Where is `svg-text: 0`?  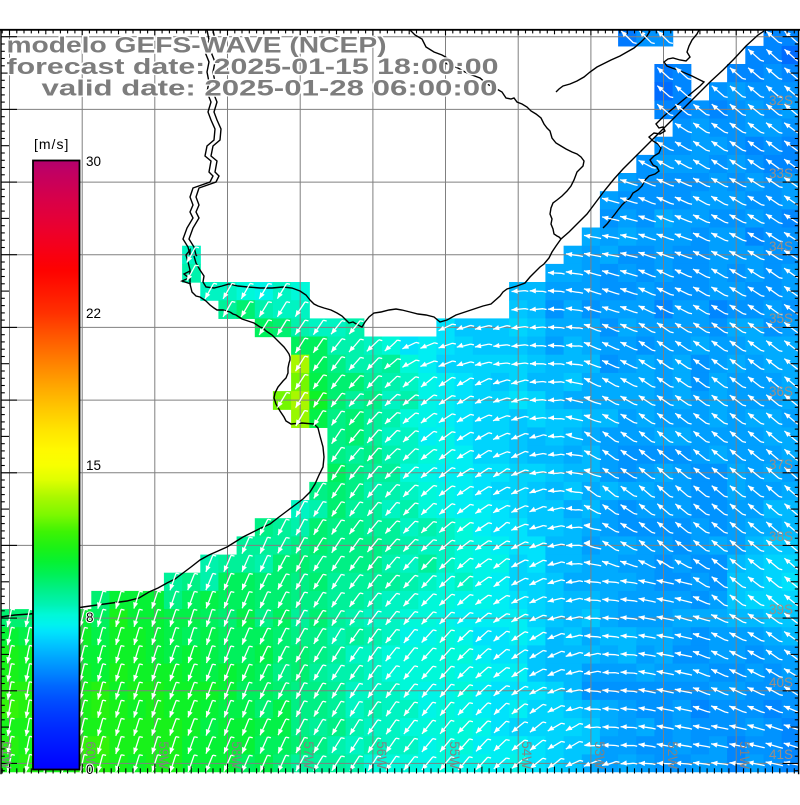 svg-text: 0 is located at coordinates (90, 769).